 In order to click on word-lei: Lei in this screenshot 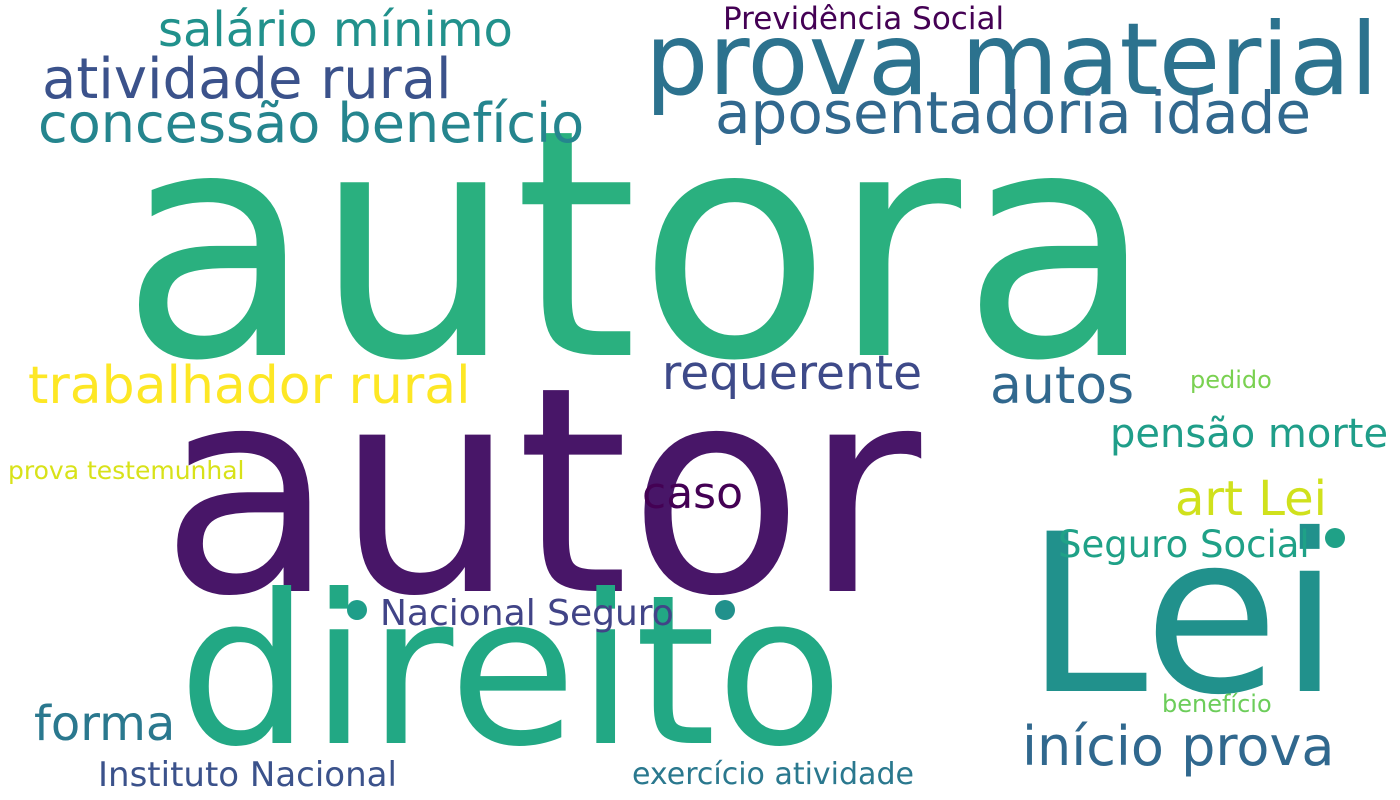, I will do `click(1183, 615)`.